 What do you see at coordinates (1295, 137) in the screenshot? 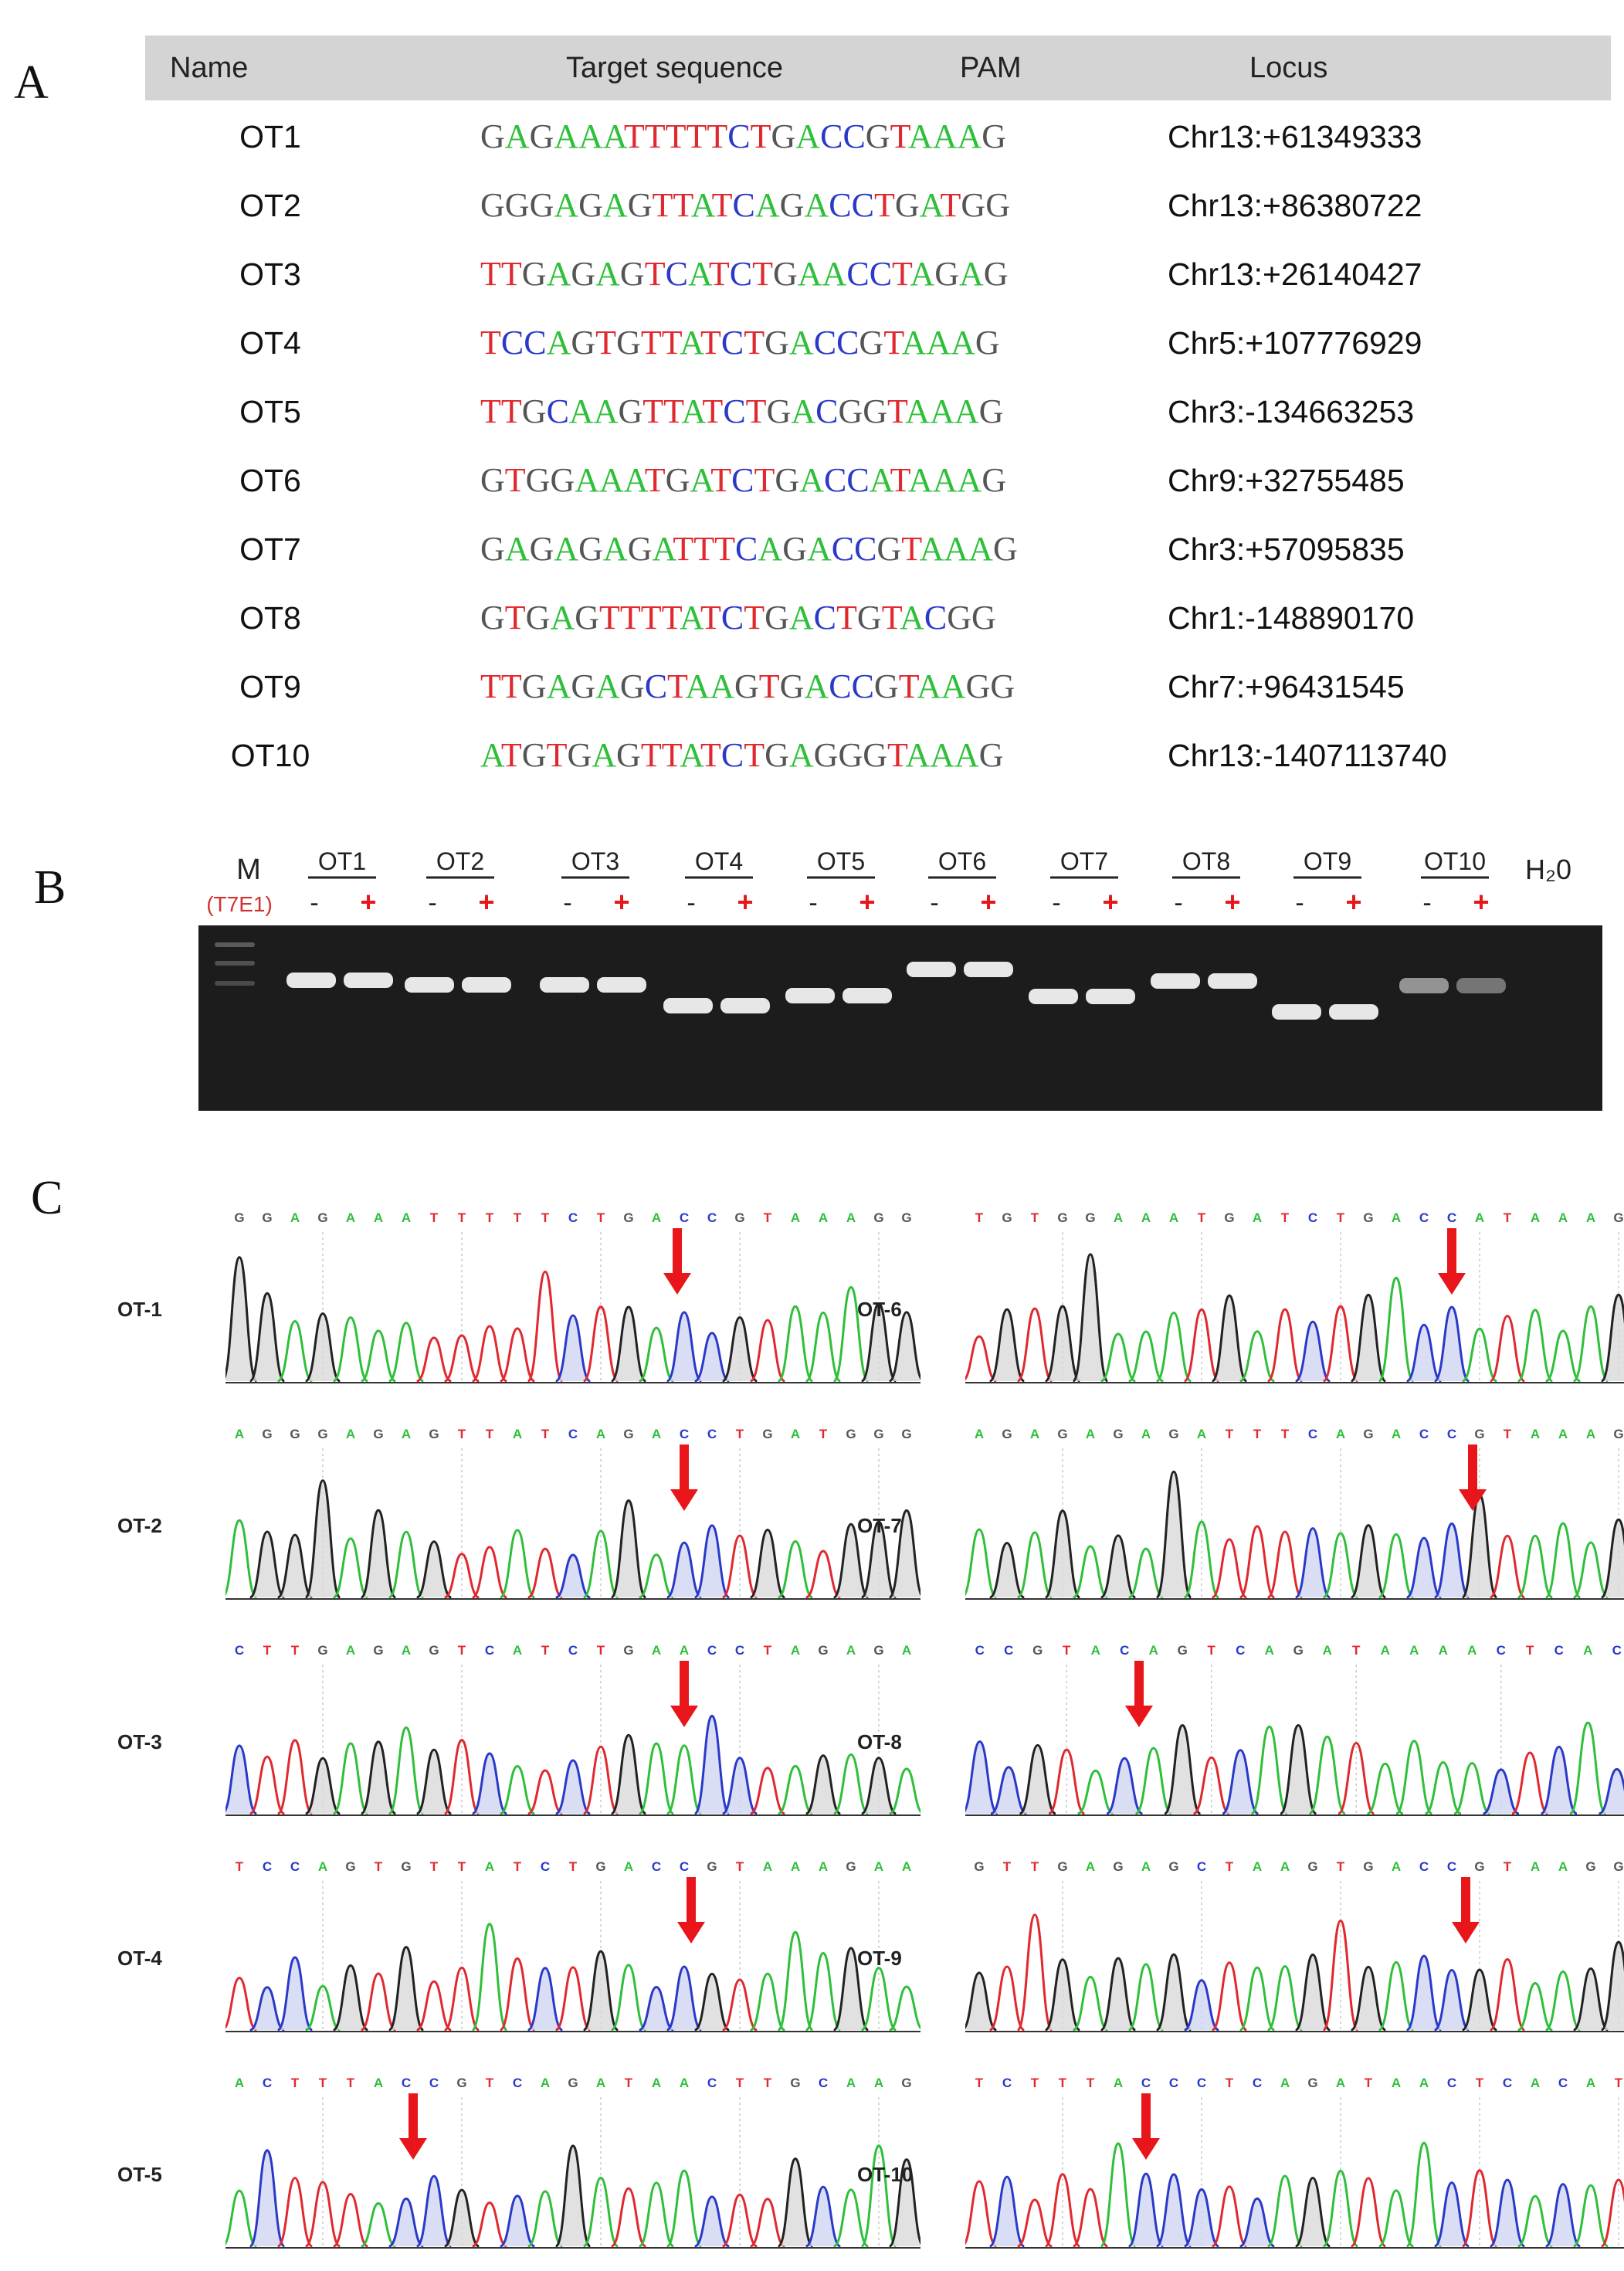
I see `row-locus: Chr13:+61349333` at bounding box center [1295, 137].